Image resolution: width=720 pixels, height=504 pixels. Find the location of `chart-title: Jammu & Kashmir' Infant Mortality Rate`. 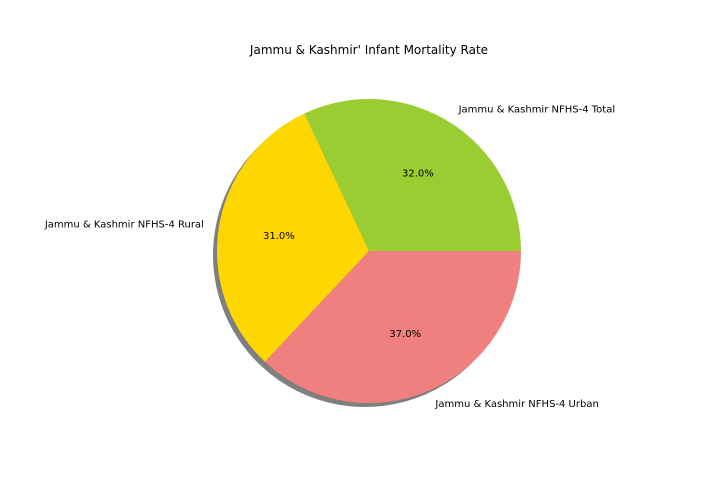

chart-title: Jammu & Kashmir' Infant Mortality Rate is located at coordinates (368, 50).